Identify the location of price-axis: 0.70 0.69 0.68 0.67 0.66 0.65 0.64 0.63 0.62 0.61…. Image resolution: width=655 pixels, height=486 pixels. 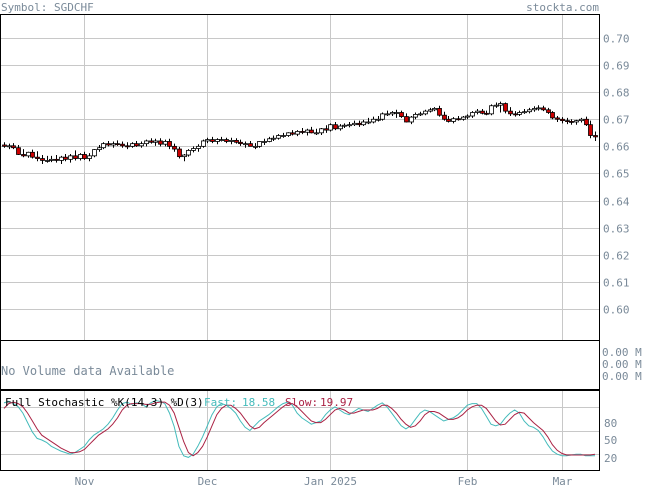
(616, 175).